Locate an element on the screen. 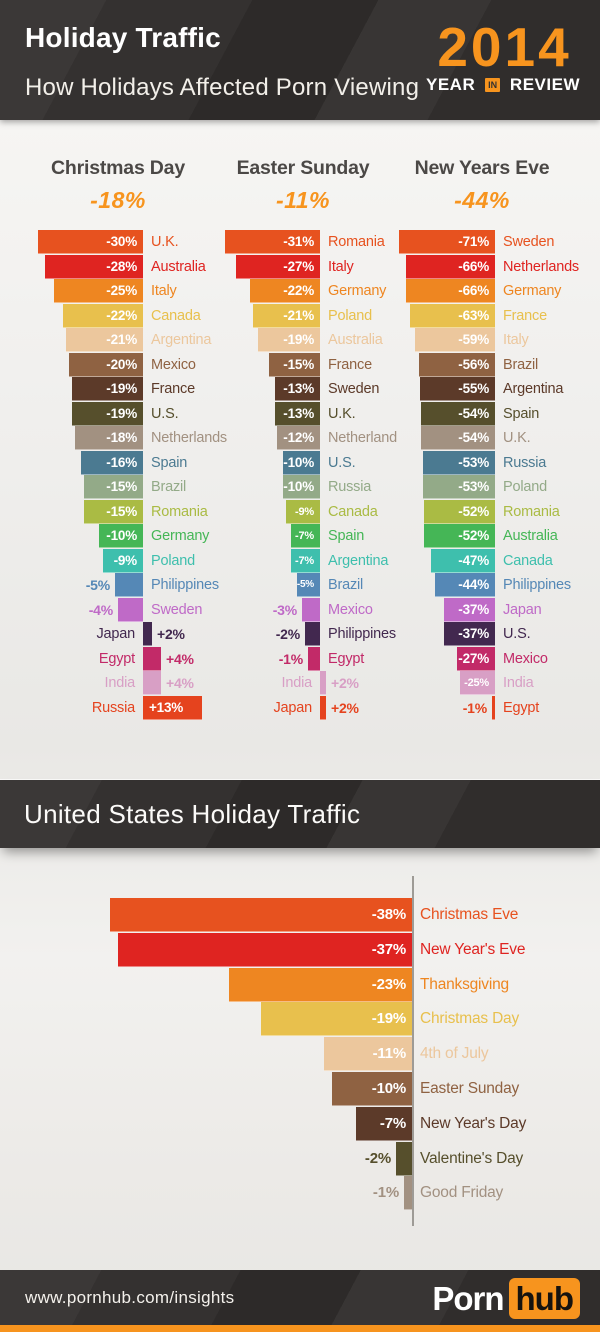 This screenshot has width=600, height=1332. bar-netherland is located at coordinates (298, 438).